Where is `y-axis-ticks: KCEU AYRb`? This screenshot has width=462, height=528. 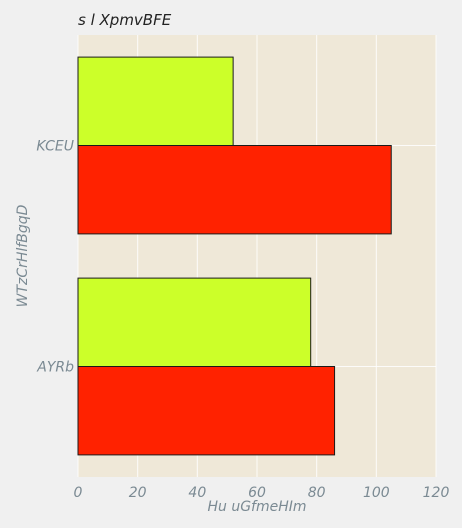 y-axis-ticks: KCEU AYRb is located at coordinates (55, 257).